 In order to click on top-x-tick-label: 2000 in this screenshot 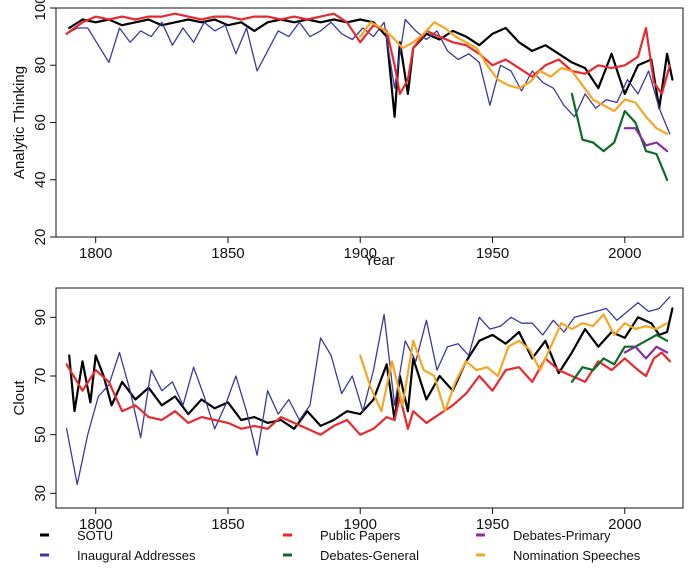, I will do `click(624, 253)`.